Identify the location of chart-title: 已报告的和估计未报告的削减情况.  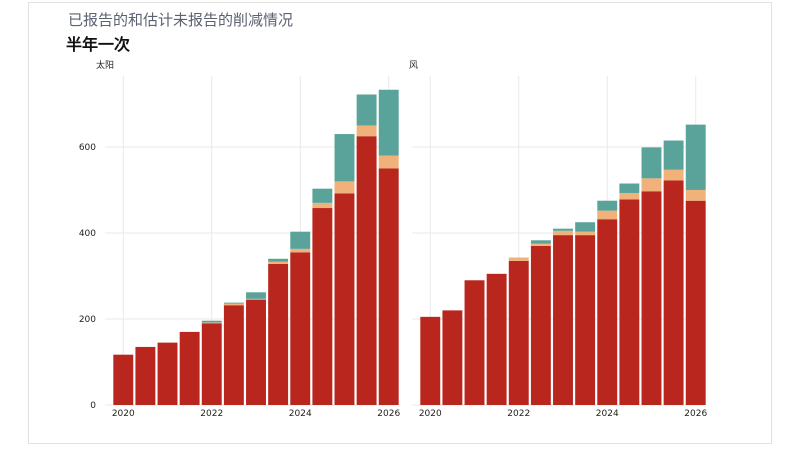
(181, 20).